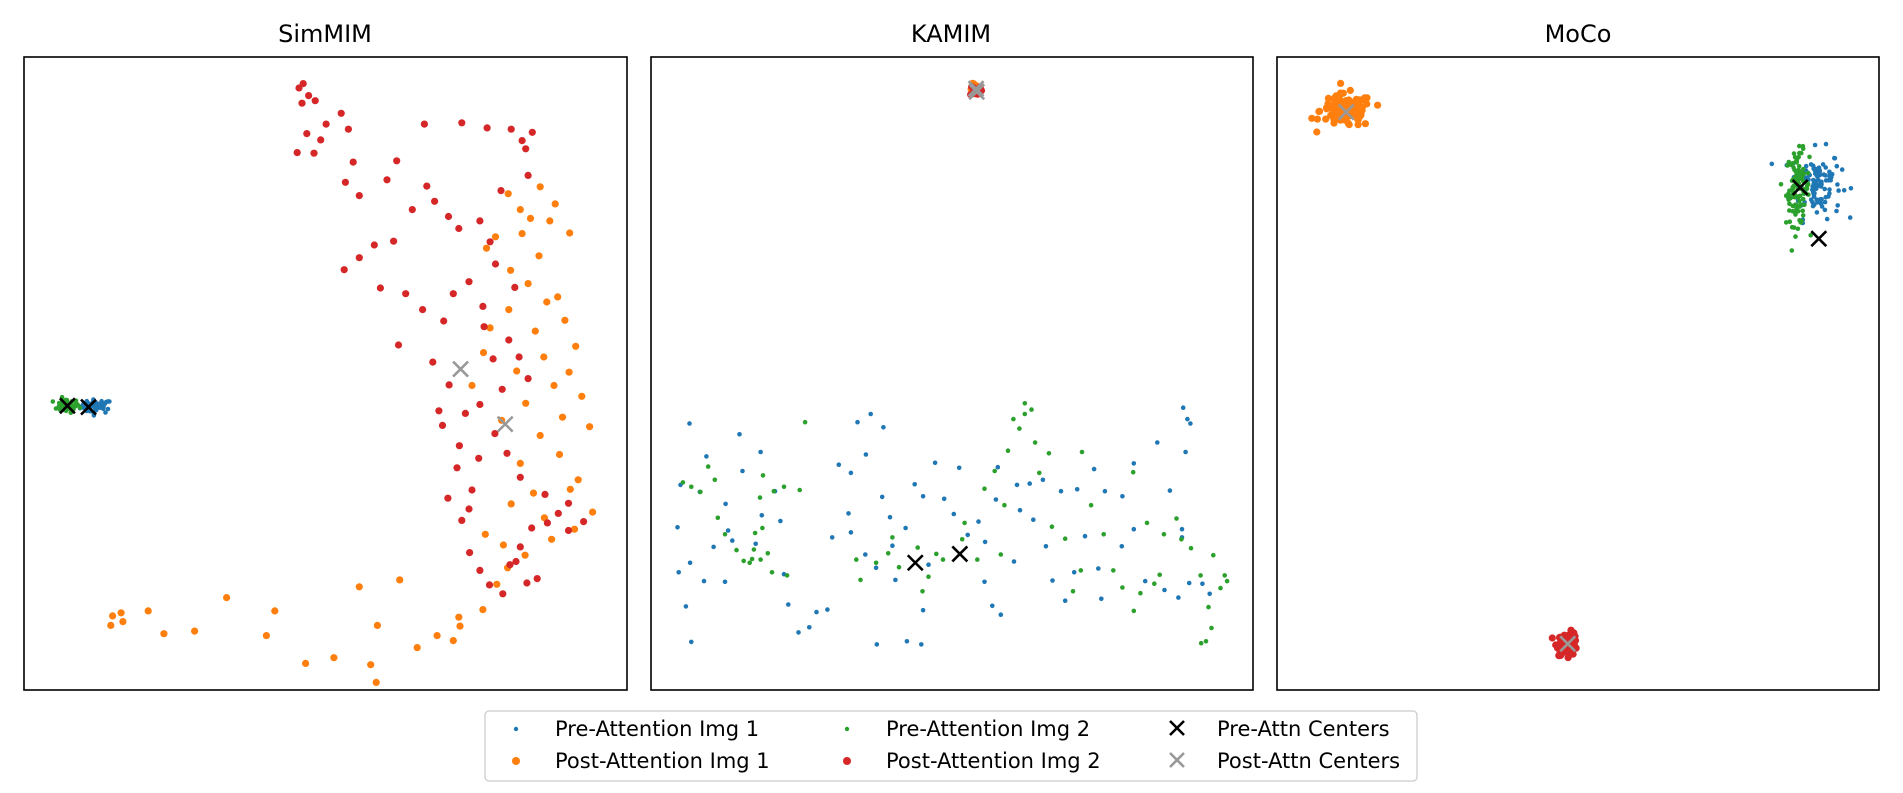 The height and width of the screenshot is (793, 1903). I want to click on legend-label-post-img1: Post-Attention Img 1, so click(662, 761).